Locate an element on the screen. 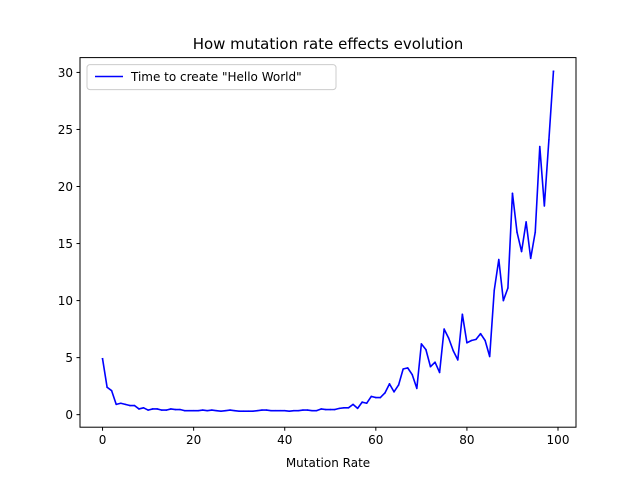  x-axis: 0 20 40 60 80 100 is located at coordinates (334, 437).